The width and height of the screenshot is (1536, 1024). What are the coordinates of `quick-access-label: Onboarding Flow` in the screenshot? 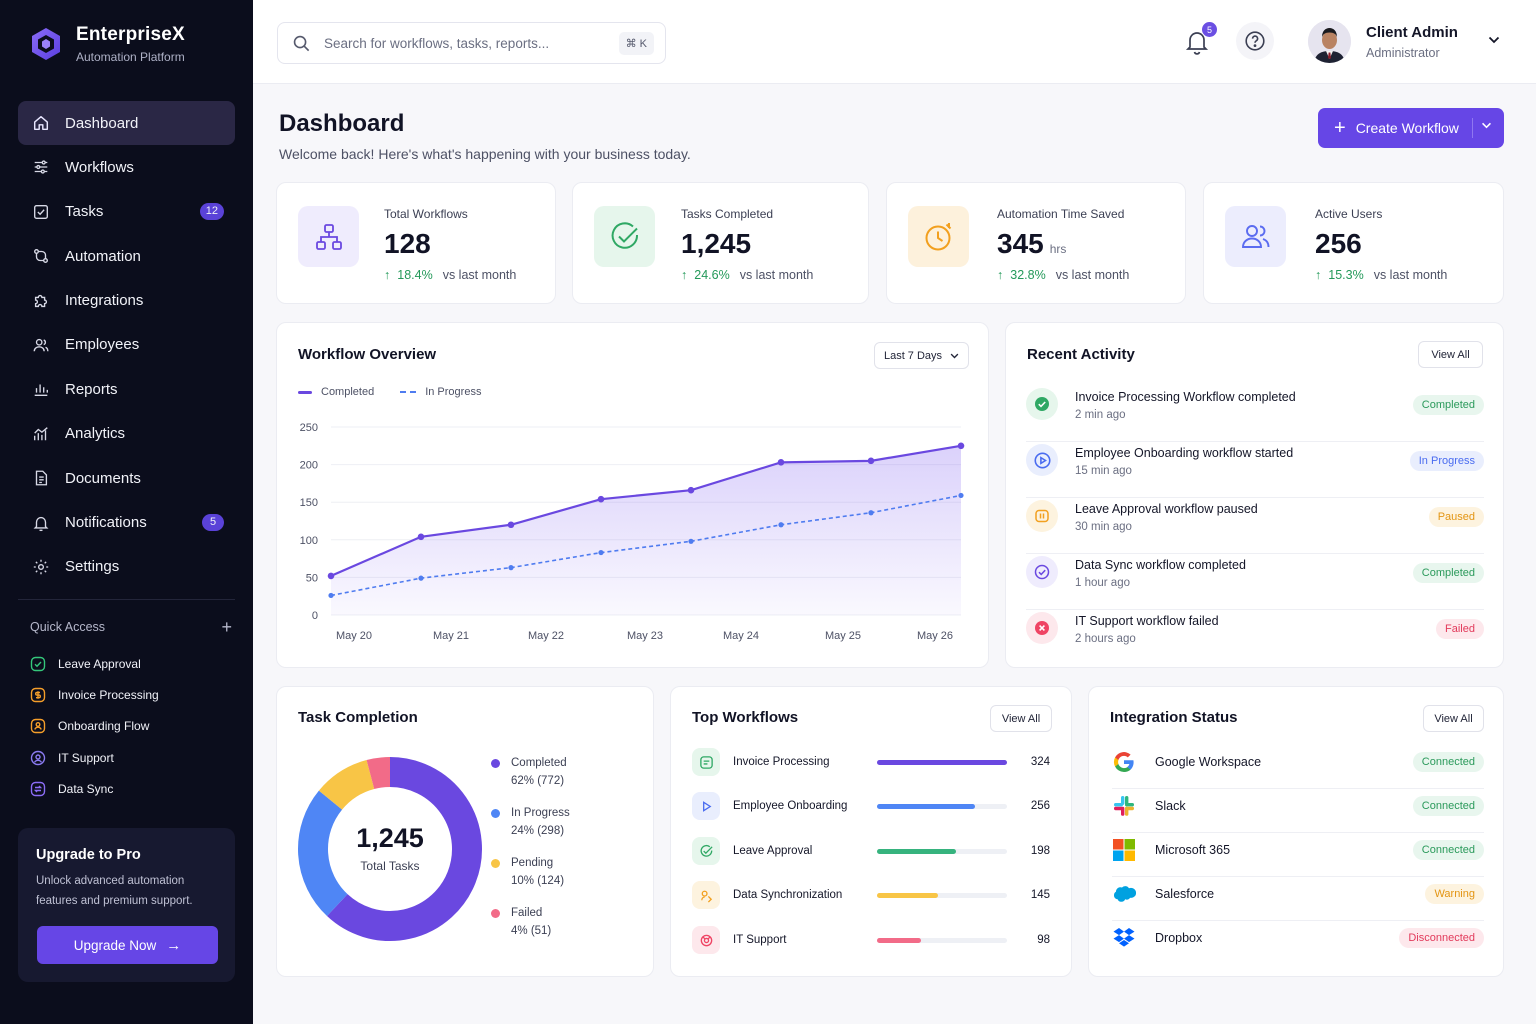 It's located at (104, 726).